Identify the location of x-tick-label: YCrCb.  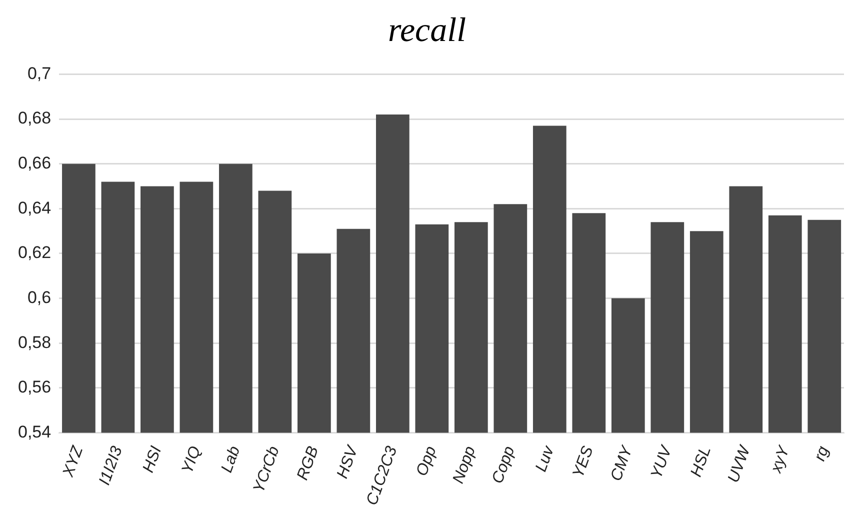
(266, 470).